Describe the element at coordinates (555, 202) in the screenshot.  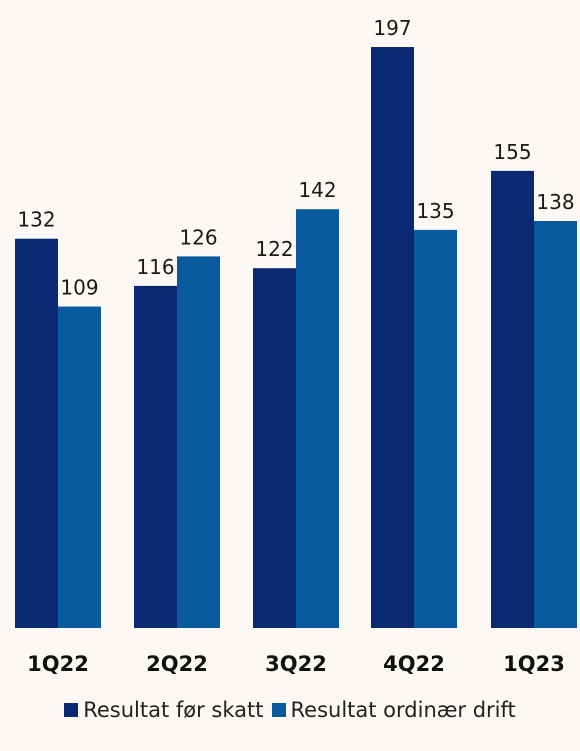
I see `data-label-1q23-series-2: 138` at that location.